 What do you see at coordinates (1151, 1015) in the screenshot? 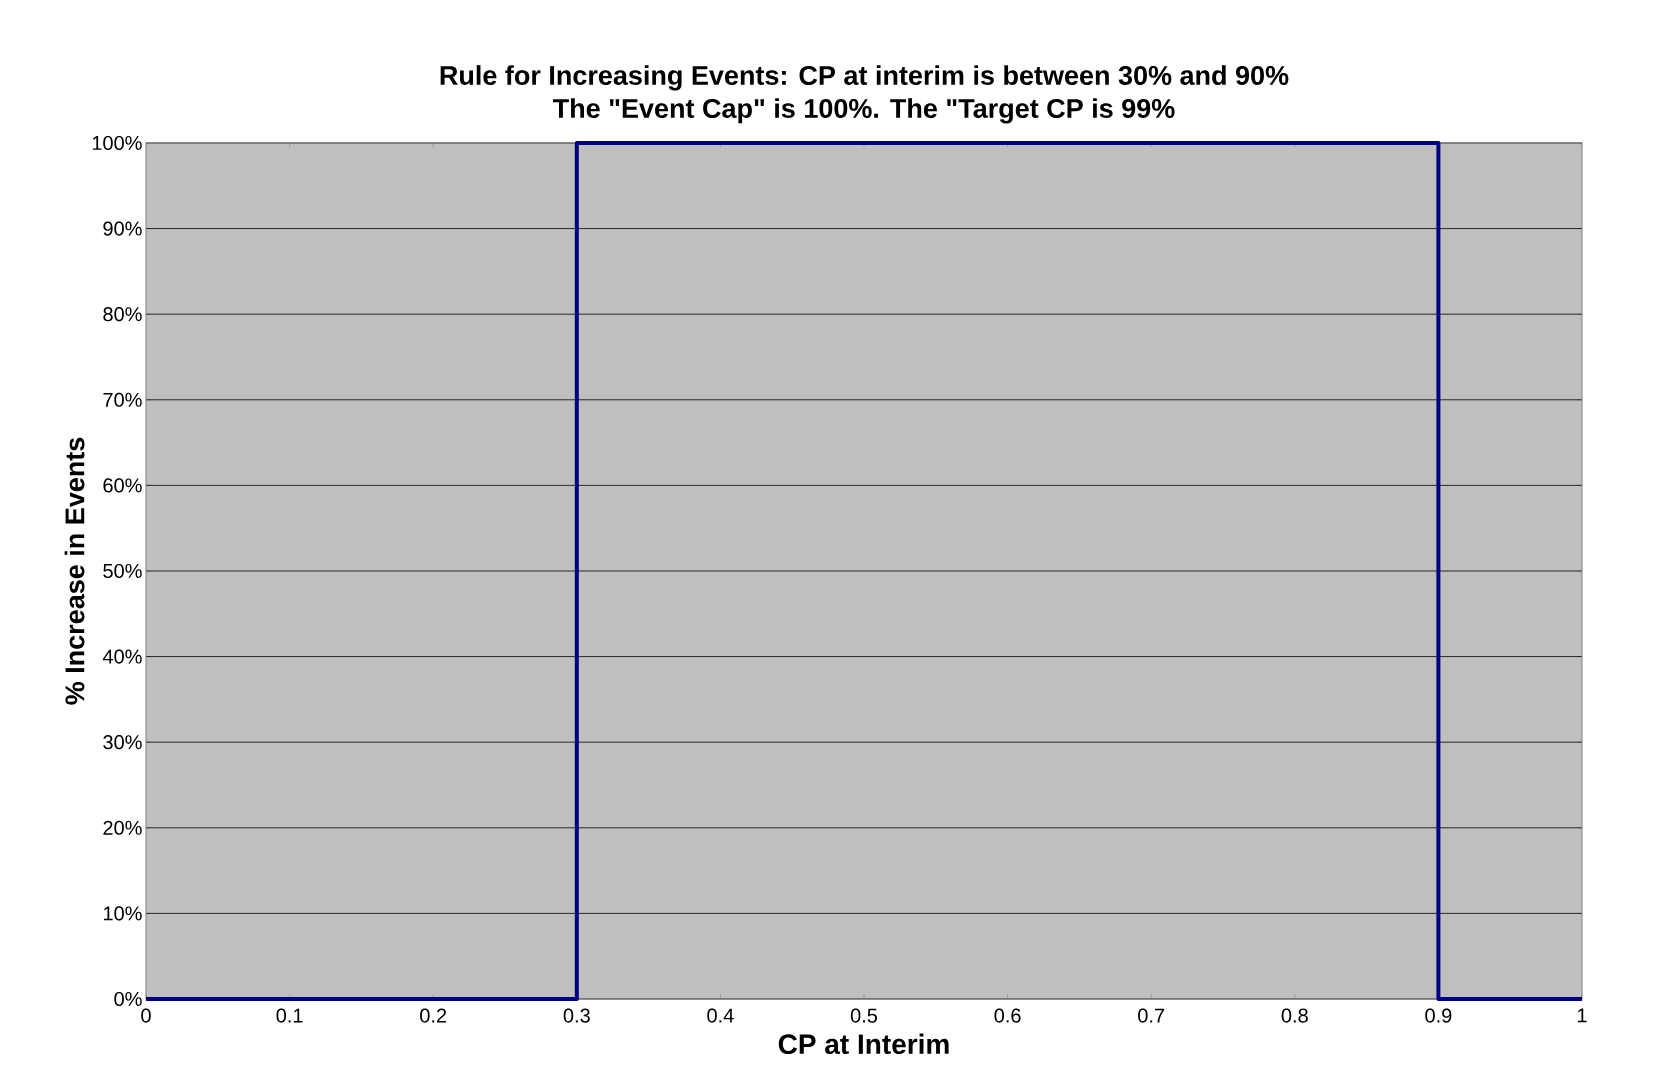
I see `x-tick-label: 0.7` at bounding box center [1151, 1015].